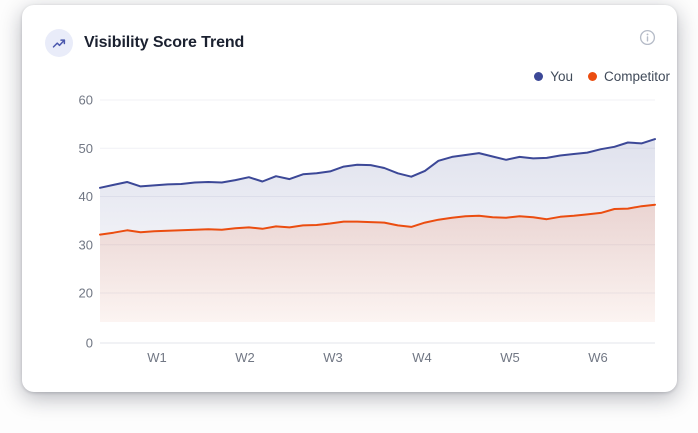 This screenshot has height=433, width=698. I want to click on you-line, so click(377, 163).